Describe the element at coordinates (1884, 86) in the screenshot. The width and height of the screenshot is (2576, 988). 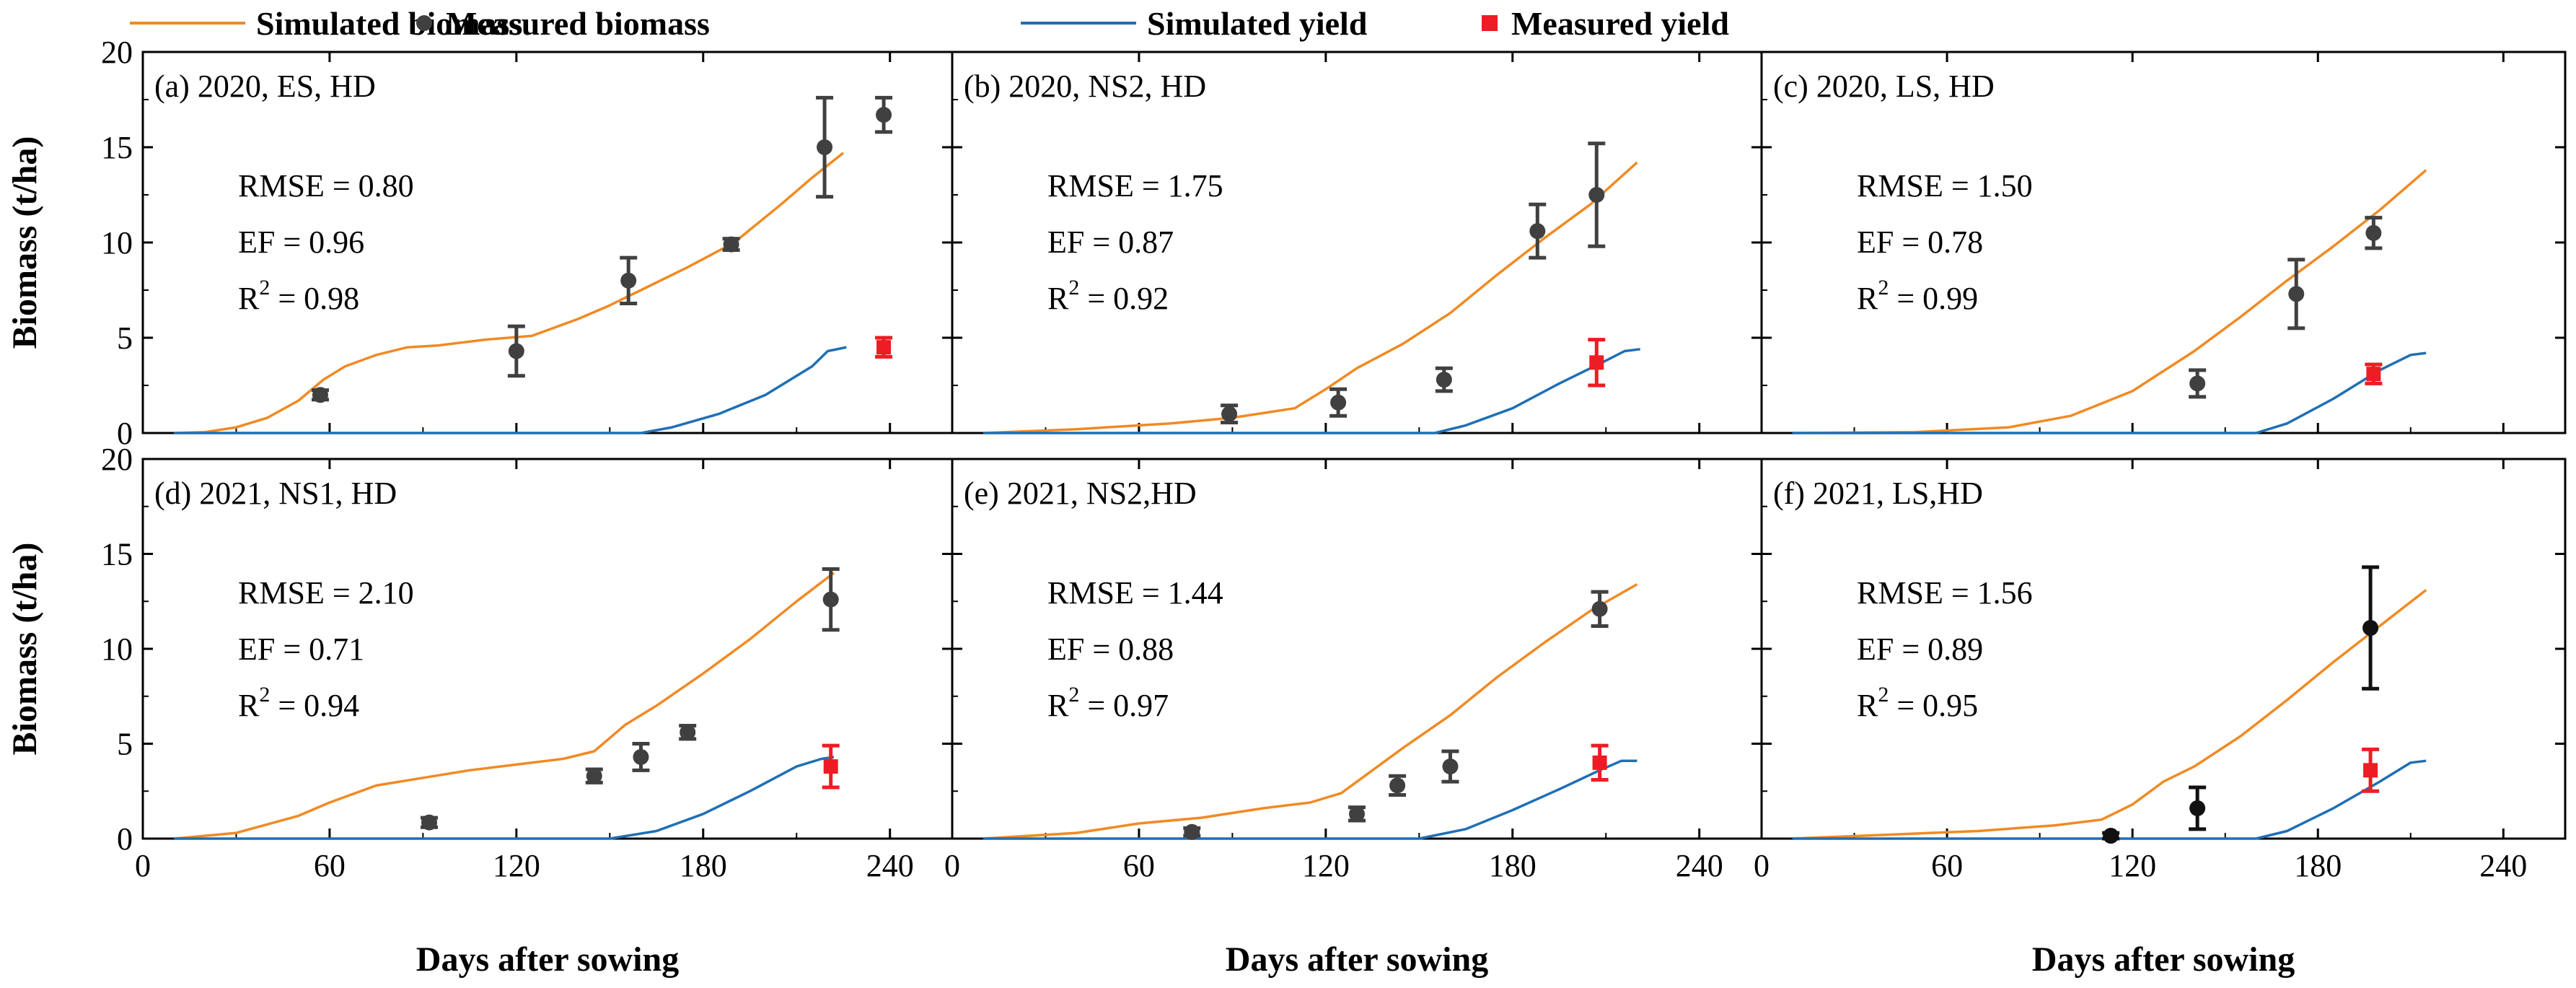
I see `panel-title: (c) 2020, LS, HD` at that location.